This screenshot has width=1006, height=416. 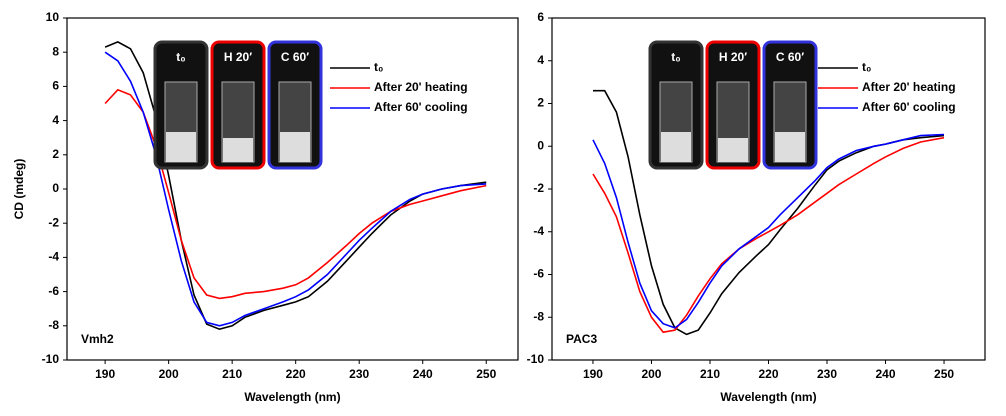 I want to click on y-tick-label: 10, so click(x=53, y=17).